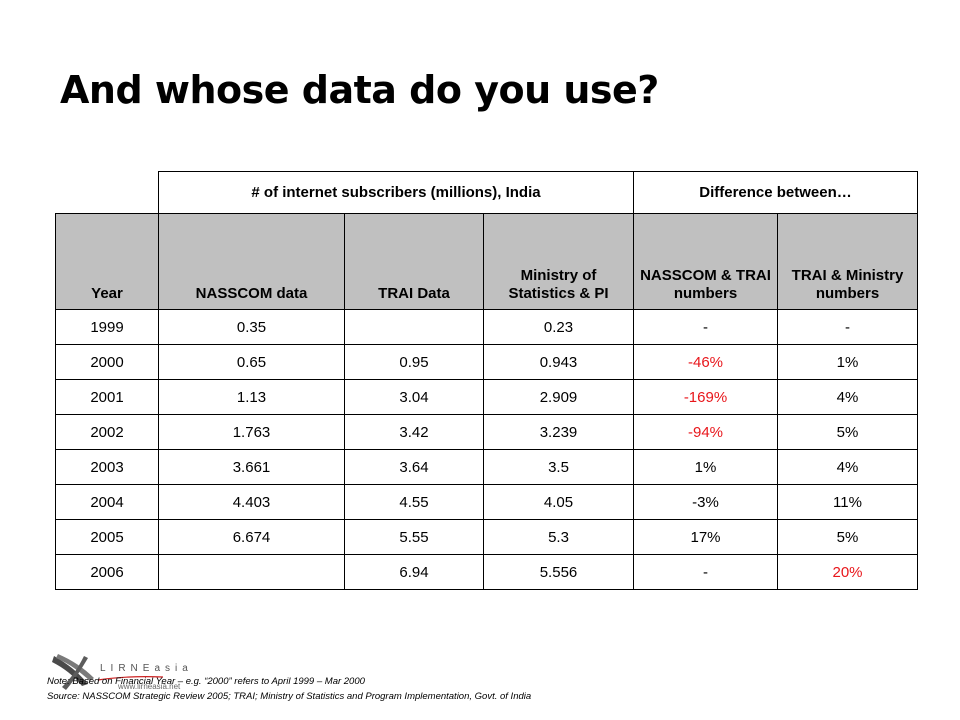  I want to click on cell-trai-ministry-diff: -, so click(847, 327).